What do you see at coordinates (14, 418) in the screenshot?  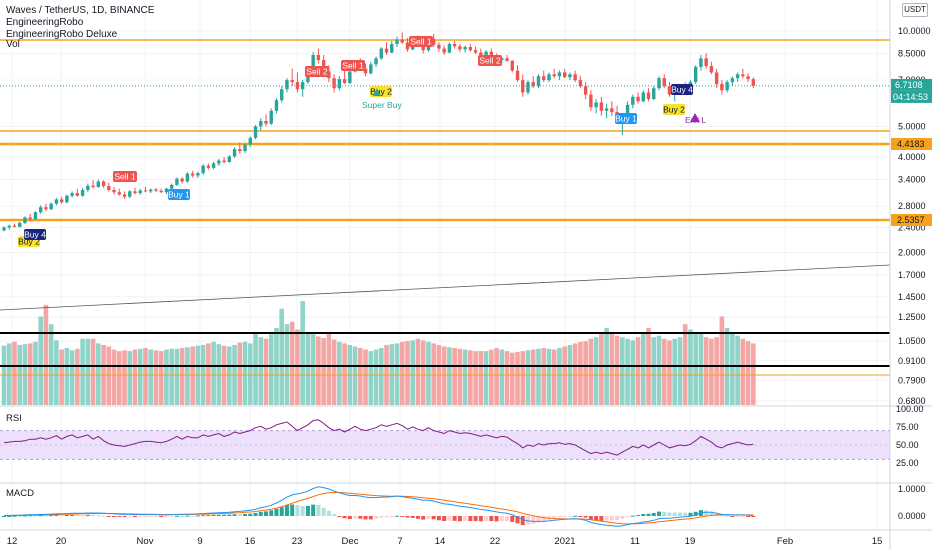 I see `rsi-label: RSI` at bounding box center [14, 418].